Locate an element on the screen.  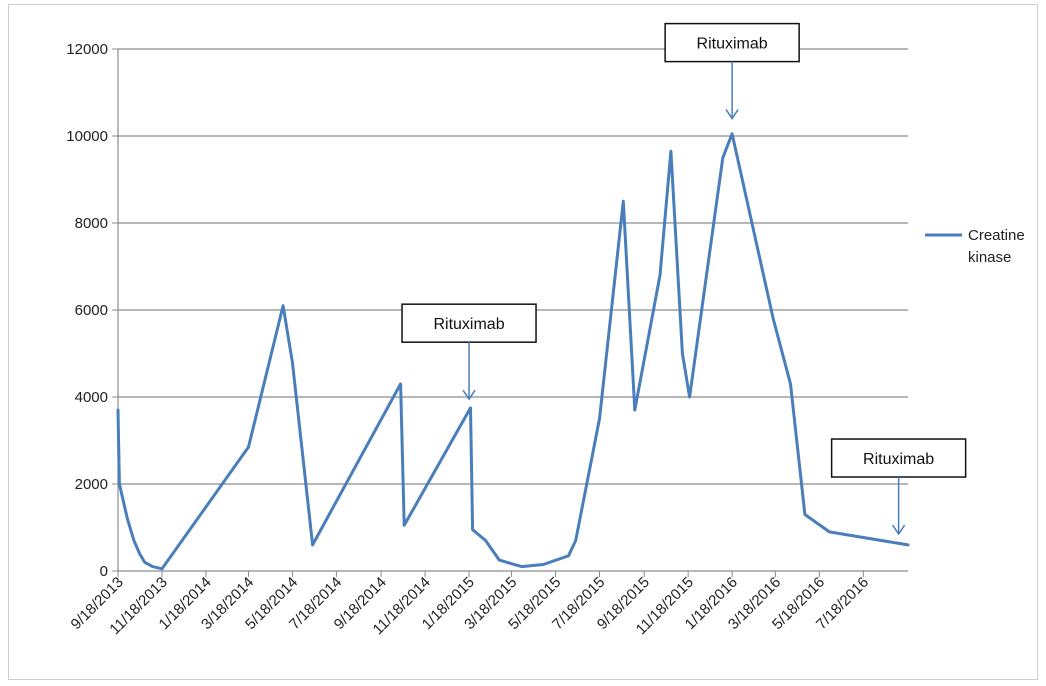
legend: Creatine kinase is located at coordinates (975, 246).